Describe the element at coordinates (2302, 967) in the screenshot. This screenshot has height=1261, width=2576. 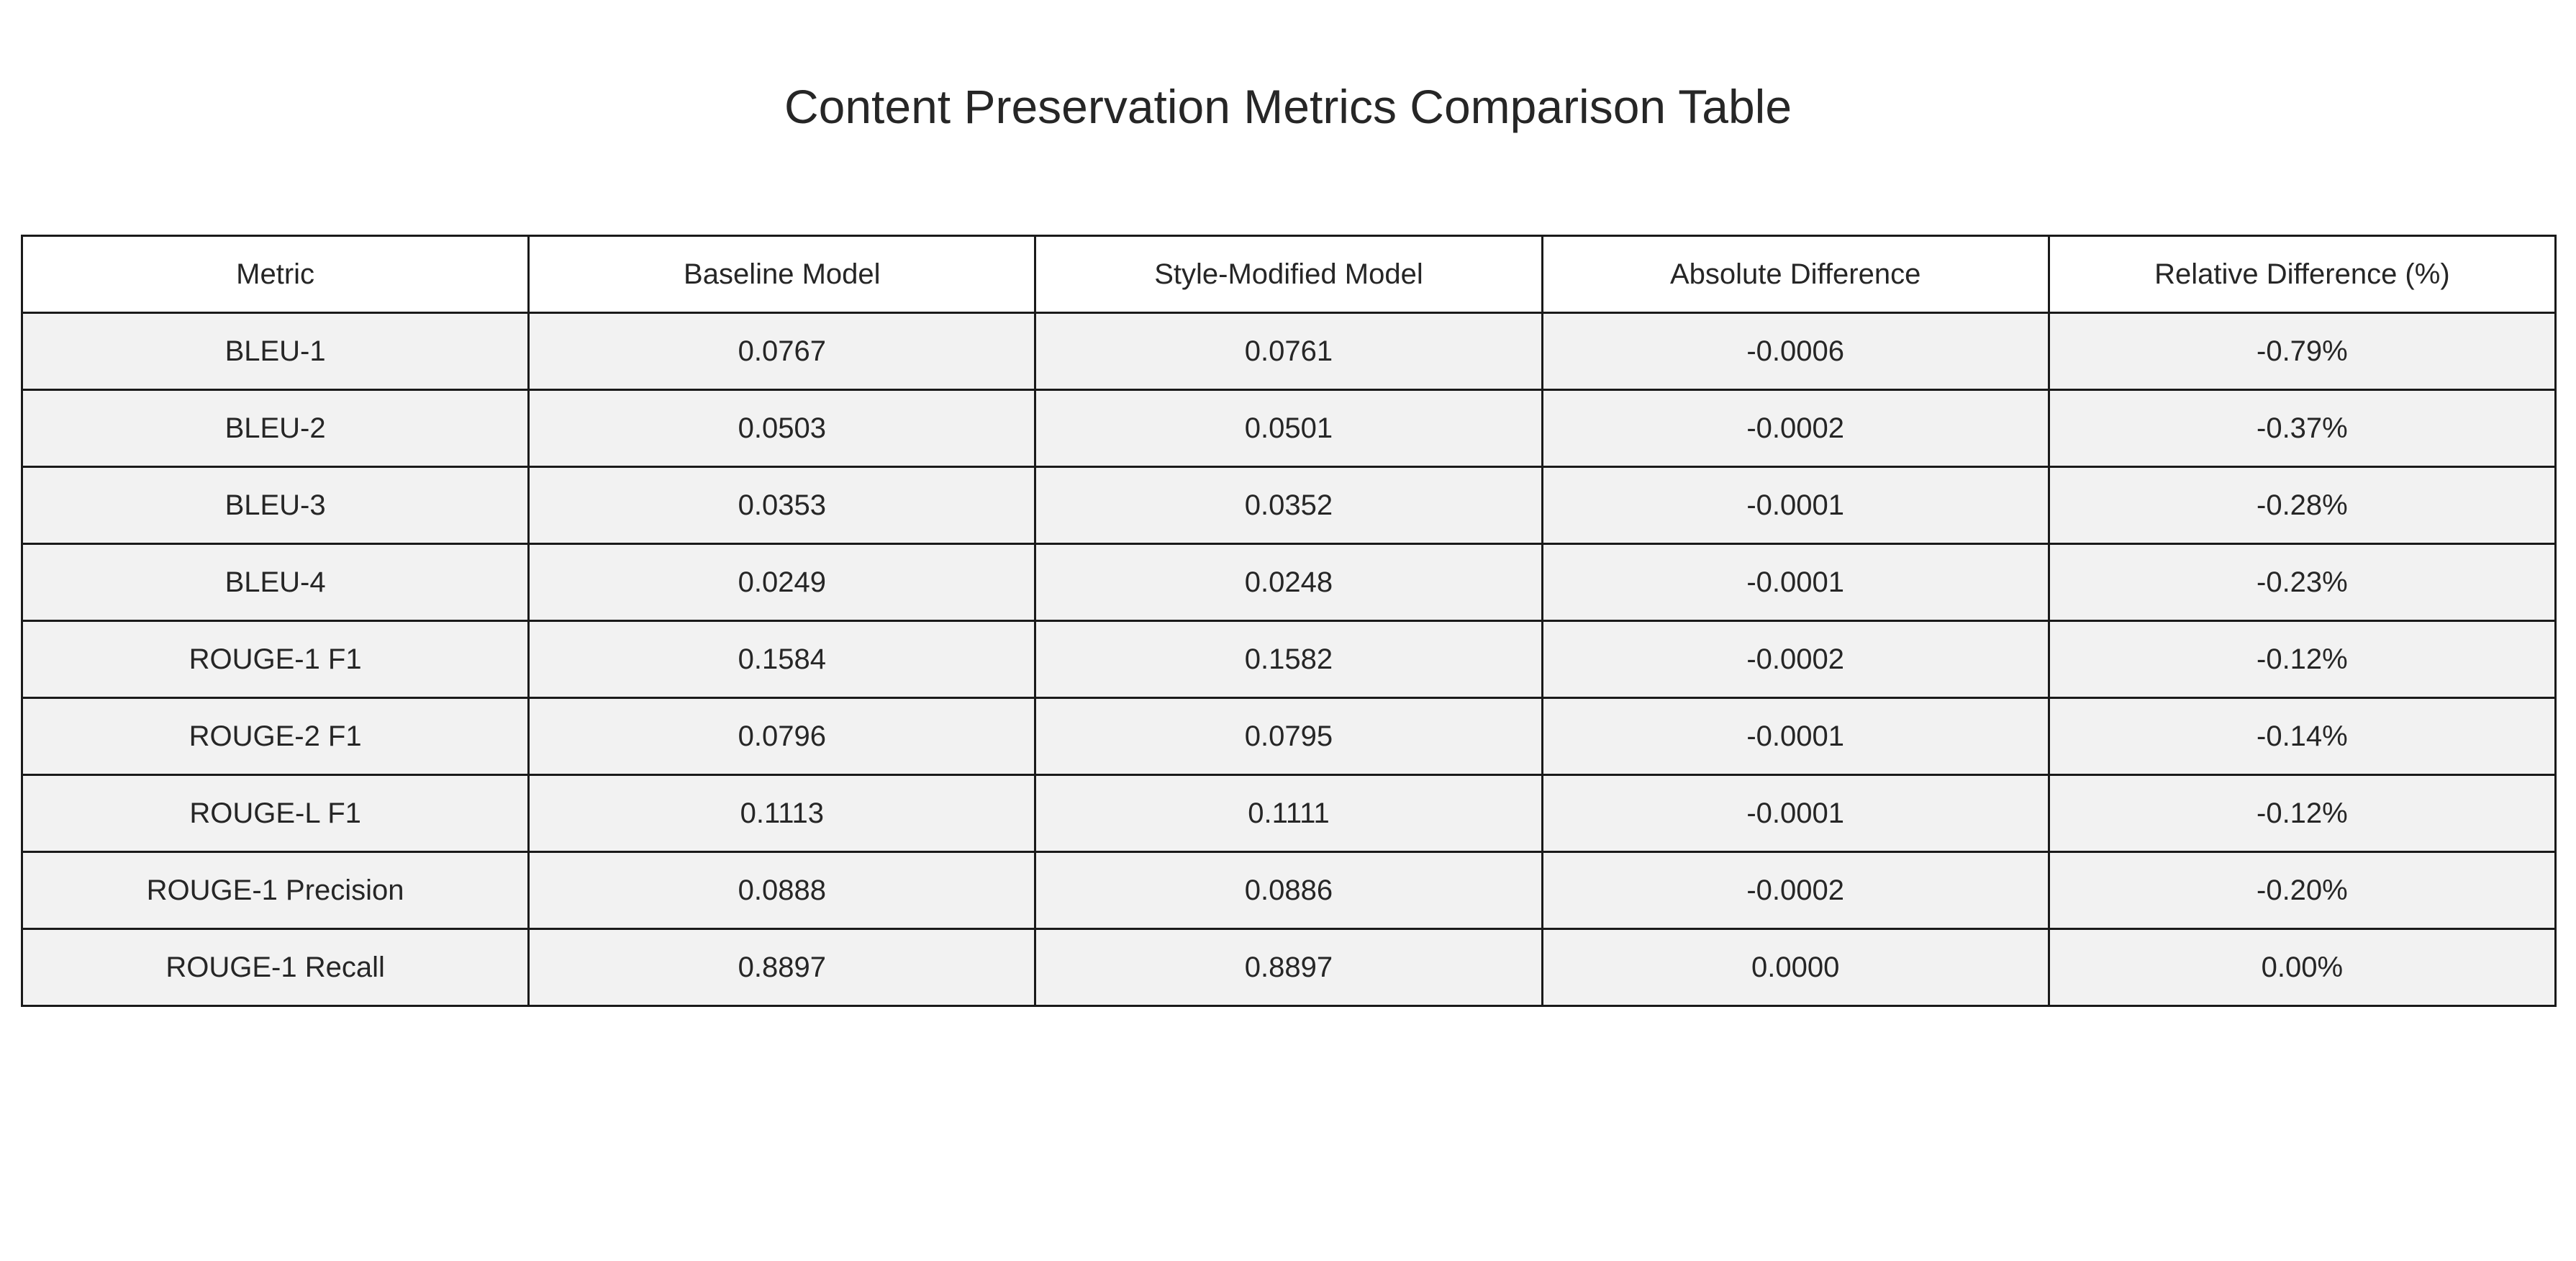
I see `value-cell: 0.00%` at that location.